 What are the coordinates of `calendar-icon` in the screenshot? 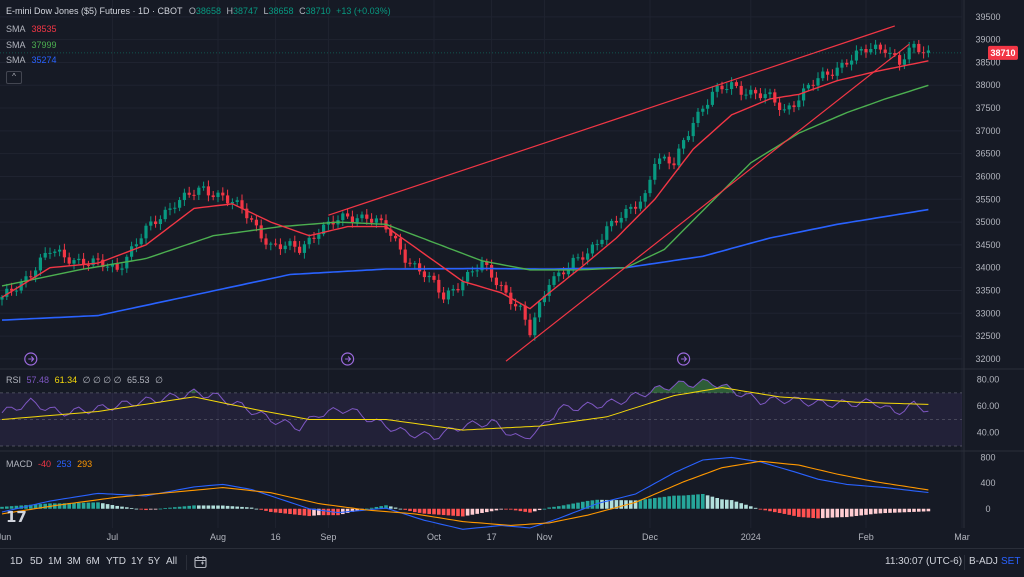 It's located at (200, 562).